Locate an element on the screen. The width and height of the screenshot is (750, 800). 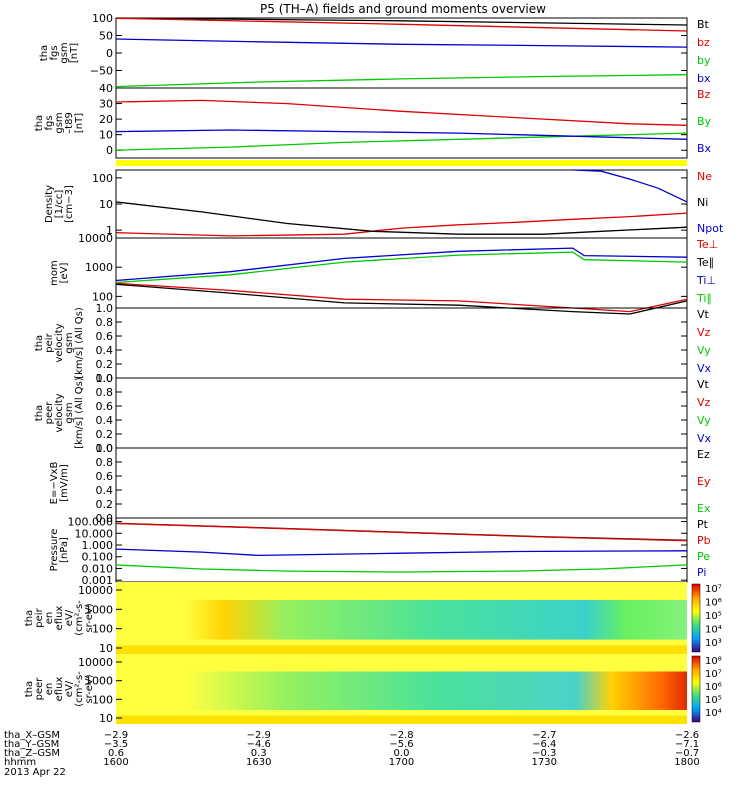
date-label: 2013 Apr 22 is located at coordinates (35, 772).